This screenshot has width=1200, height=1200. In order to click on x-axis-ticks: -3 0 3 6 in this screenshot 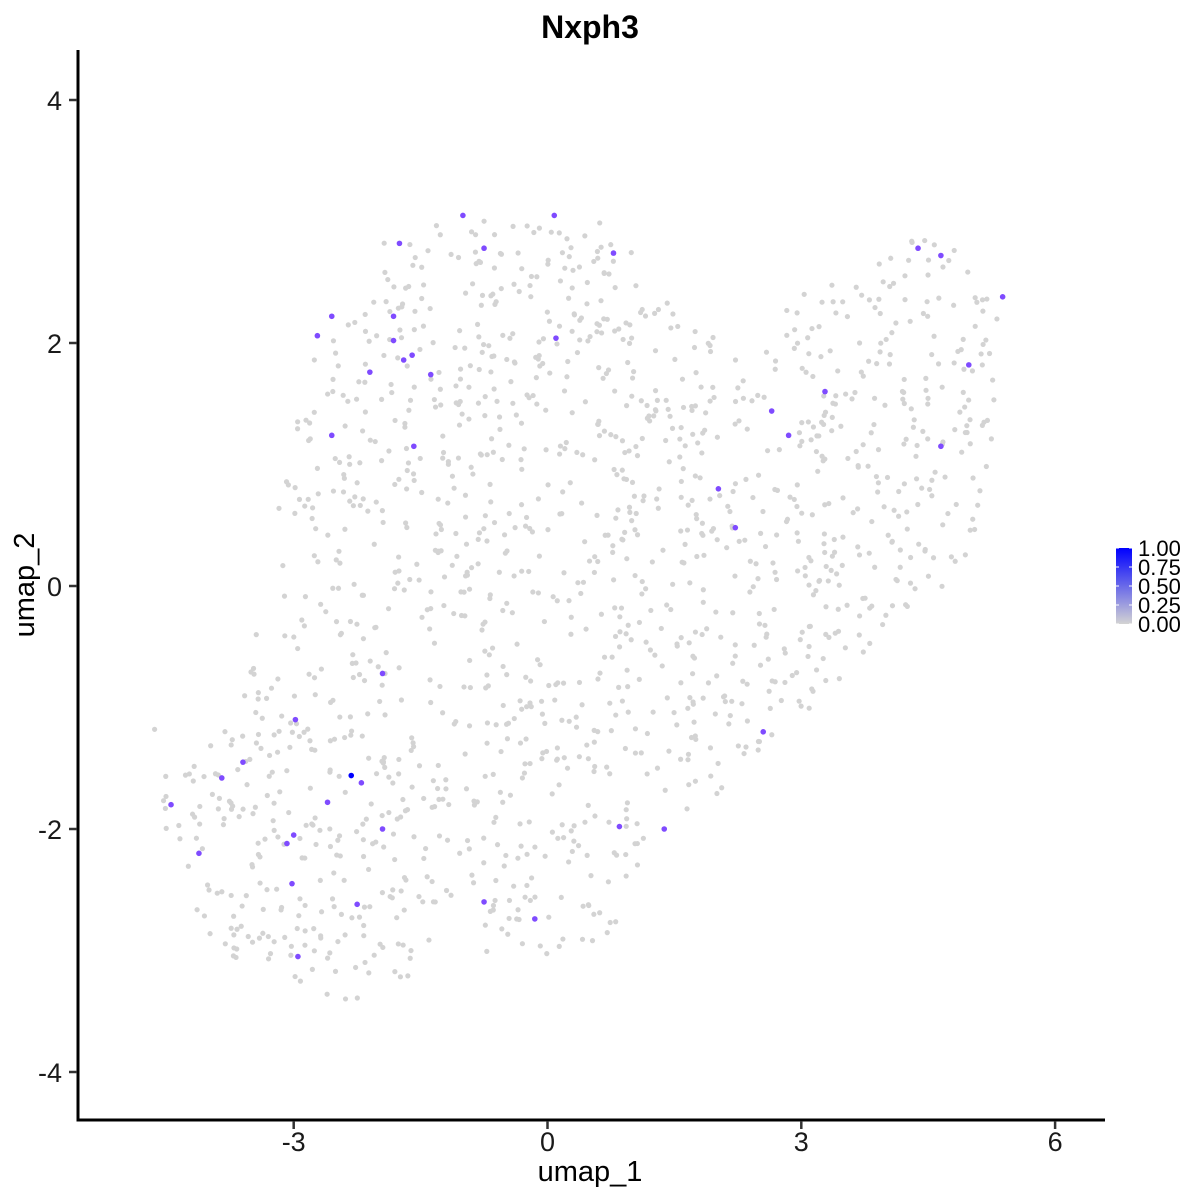, I will do `click(672, 1139)`.